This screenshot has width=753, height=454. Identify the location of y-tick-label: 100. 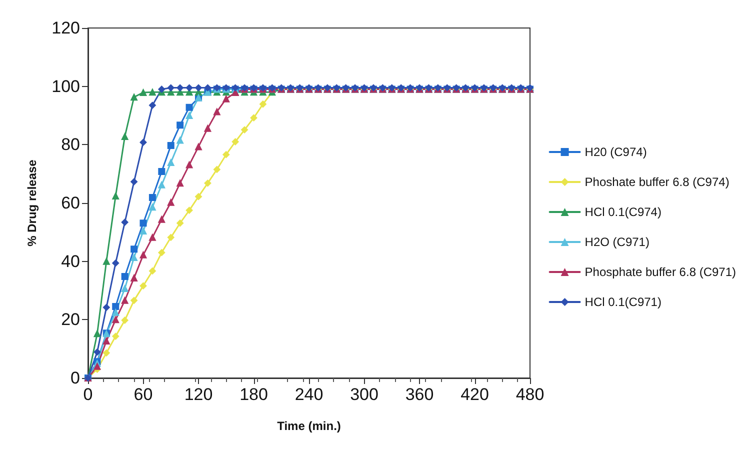
(66, 86).